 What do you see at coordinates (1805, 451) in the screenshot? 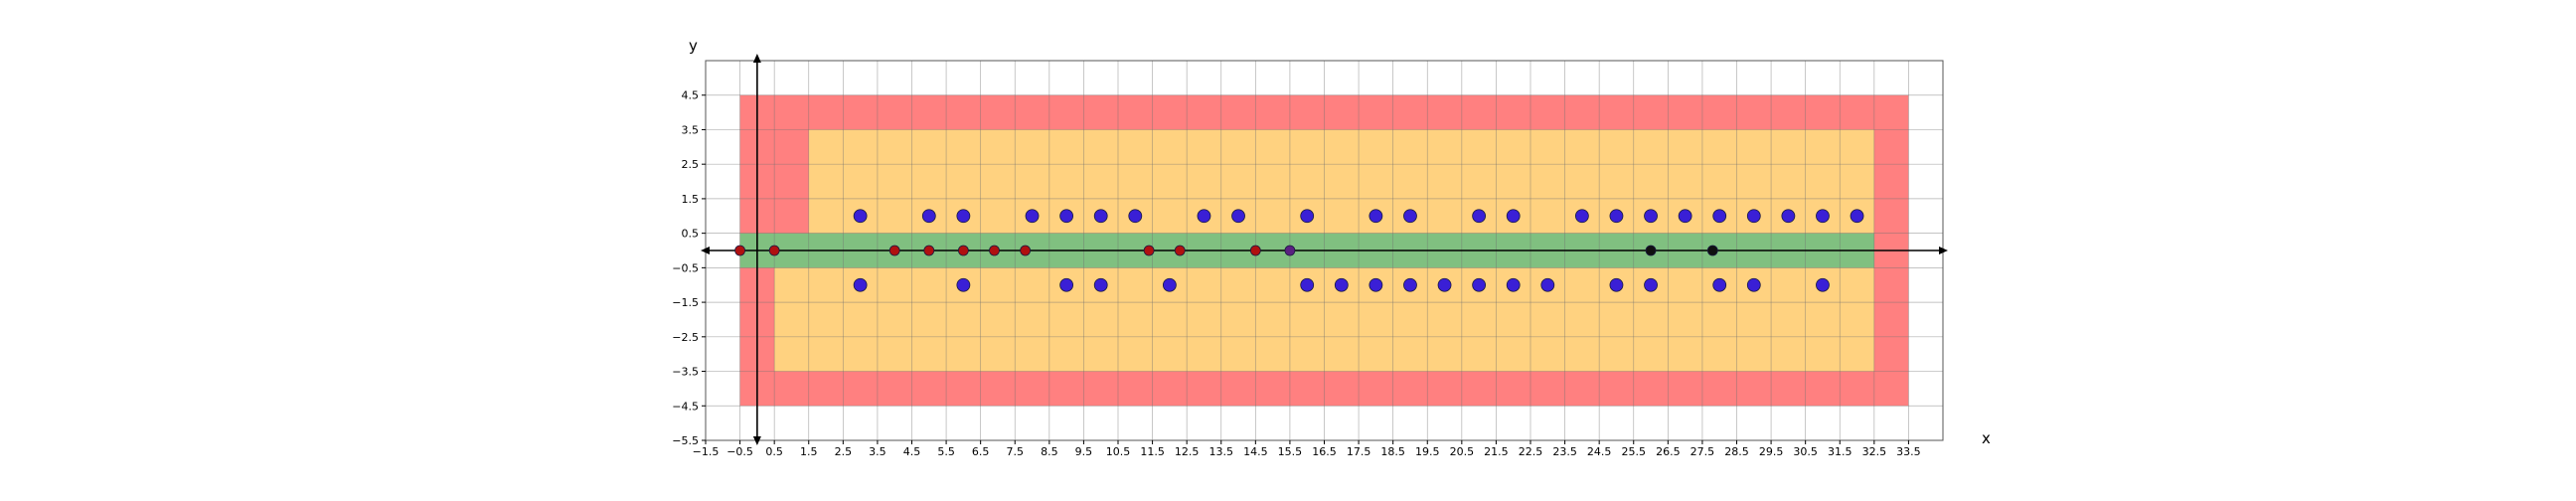
I see `x-tick-label: 30.5` at bounding box center [1805, 451].